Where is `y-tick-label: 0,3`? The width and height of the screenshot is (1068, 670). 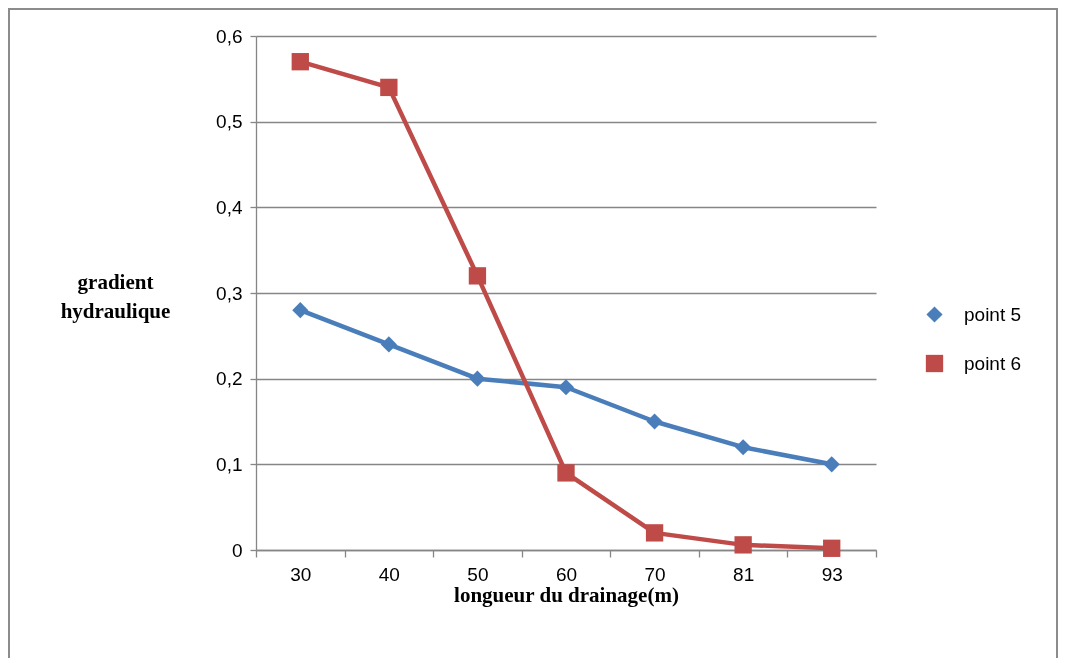 y-tick-label: 0,3 is located at coordinates (229, 293).